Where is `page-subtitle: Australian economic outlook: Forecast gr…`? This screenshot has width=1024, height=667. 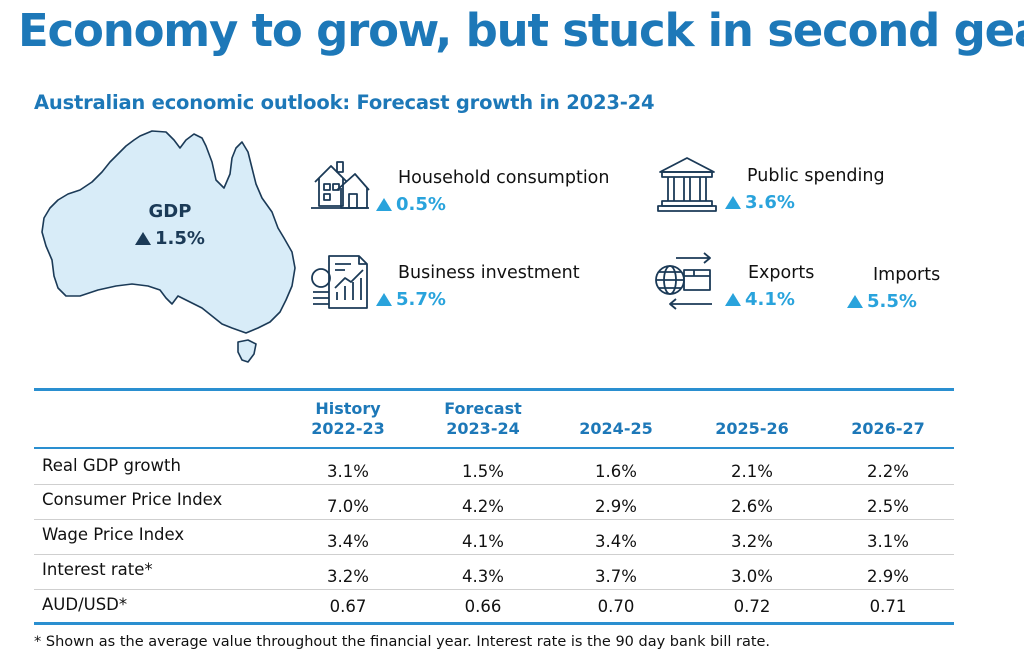
page-subtitle: Australian economic outlook: Forecast gr… is located at coordinates (344, 102).